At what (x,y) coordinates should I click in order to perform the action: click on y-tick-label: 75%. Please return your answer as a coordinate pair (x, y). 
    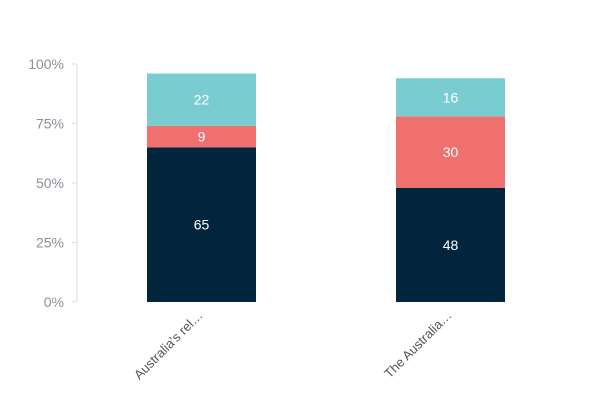
    Looking at the image, I should click on (50, 124).